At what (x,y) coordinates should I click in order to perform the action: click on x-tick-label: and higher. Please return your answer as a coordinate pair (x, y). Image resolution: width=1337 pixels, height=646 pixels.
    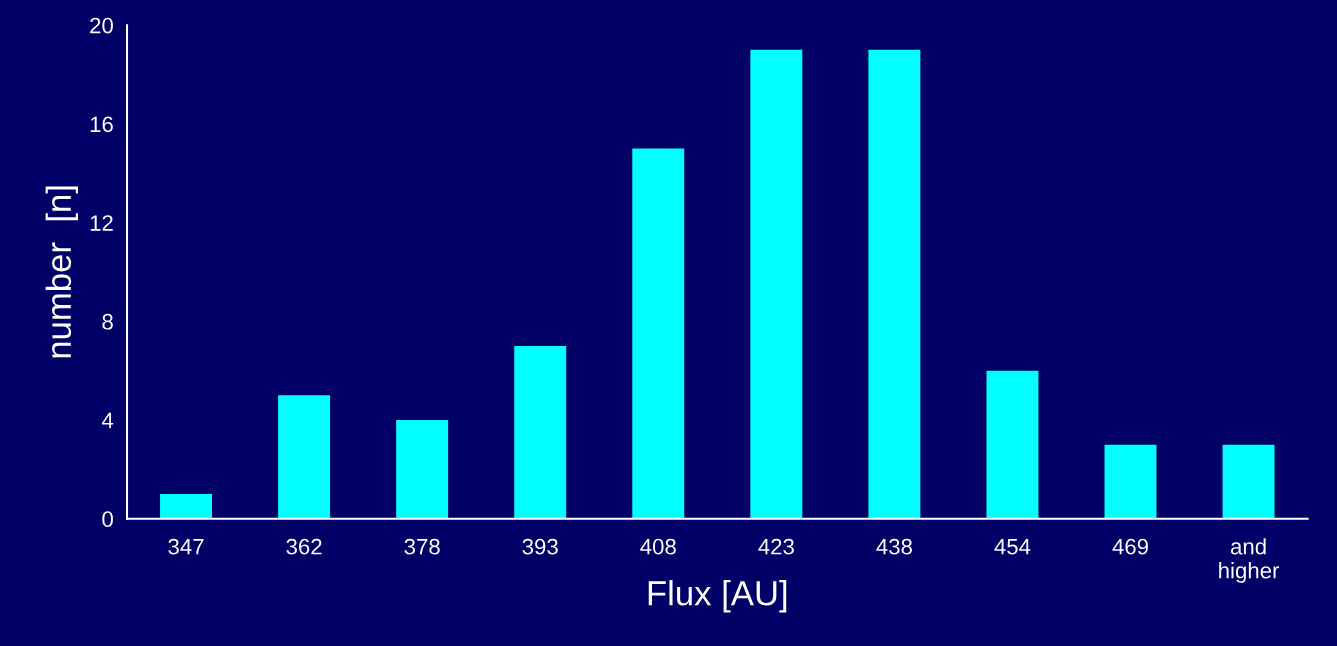
    Looking at the image, I should click on (1249, 560).